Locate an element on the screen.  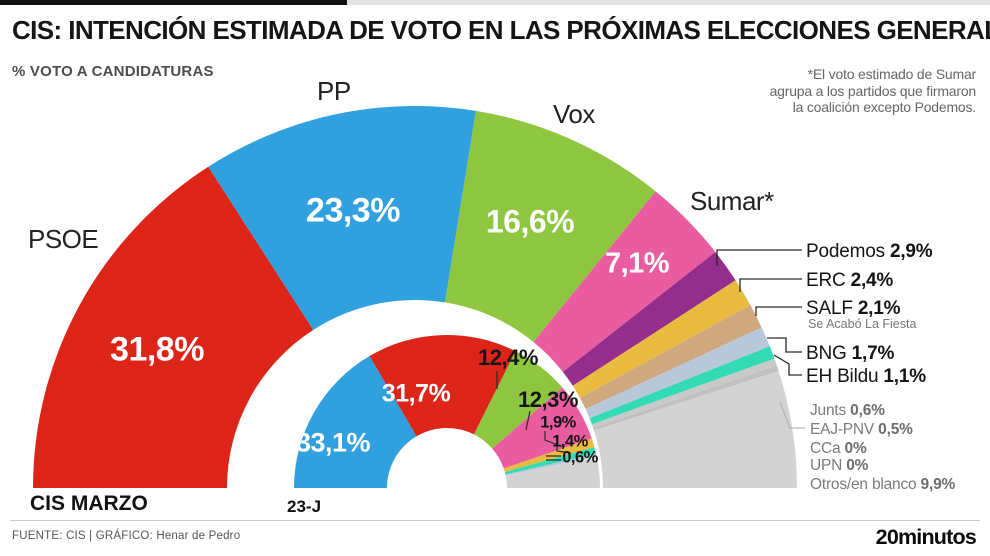
slice-inner-sumar is located at coordinates (542, 428).